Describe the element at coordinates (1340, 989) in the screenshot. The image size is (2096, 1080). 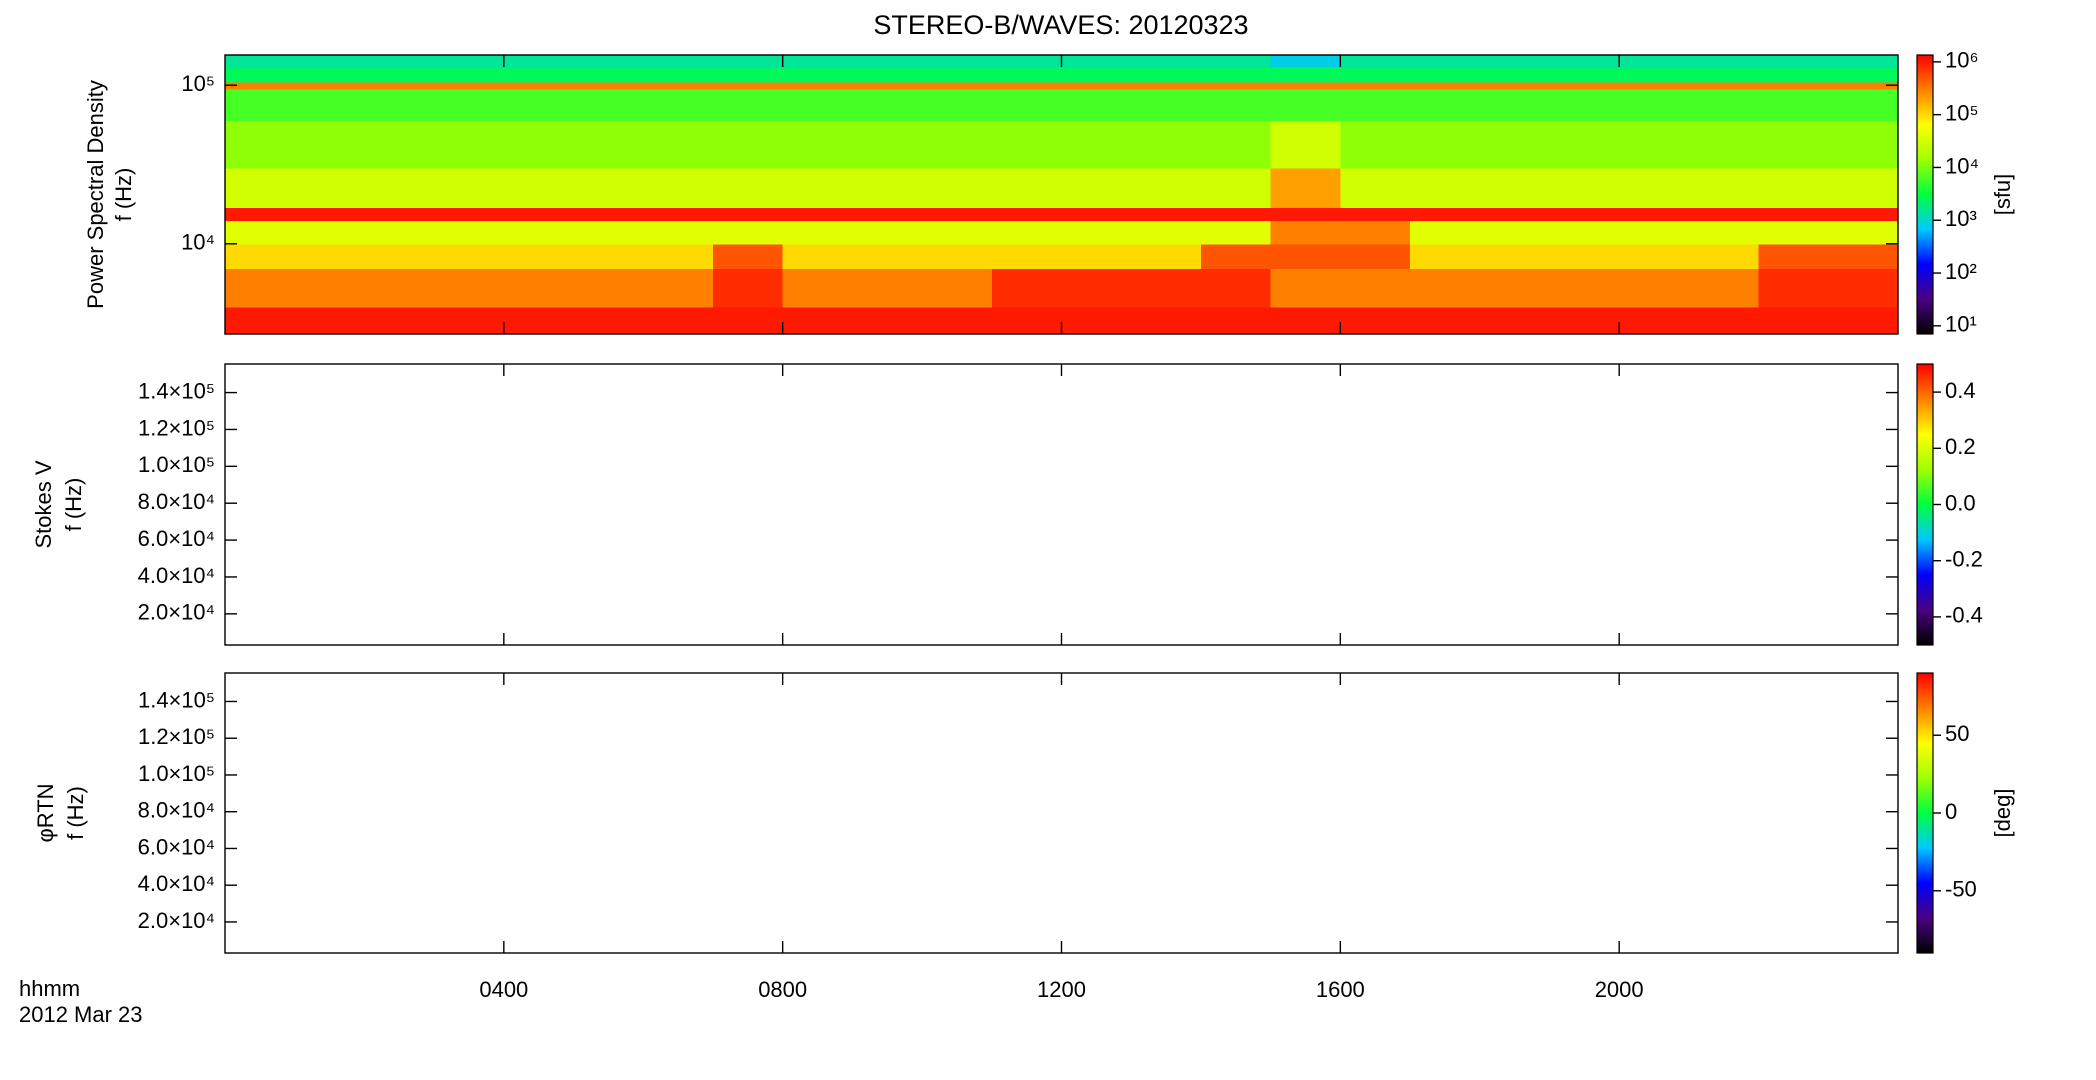
I see `x-tick-label: 1600` at that location.